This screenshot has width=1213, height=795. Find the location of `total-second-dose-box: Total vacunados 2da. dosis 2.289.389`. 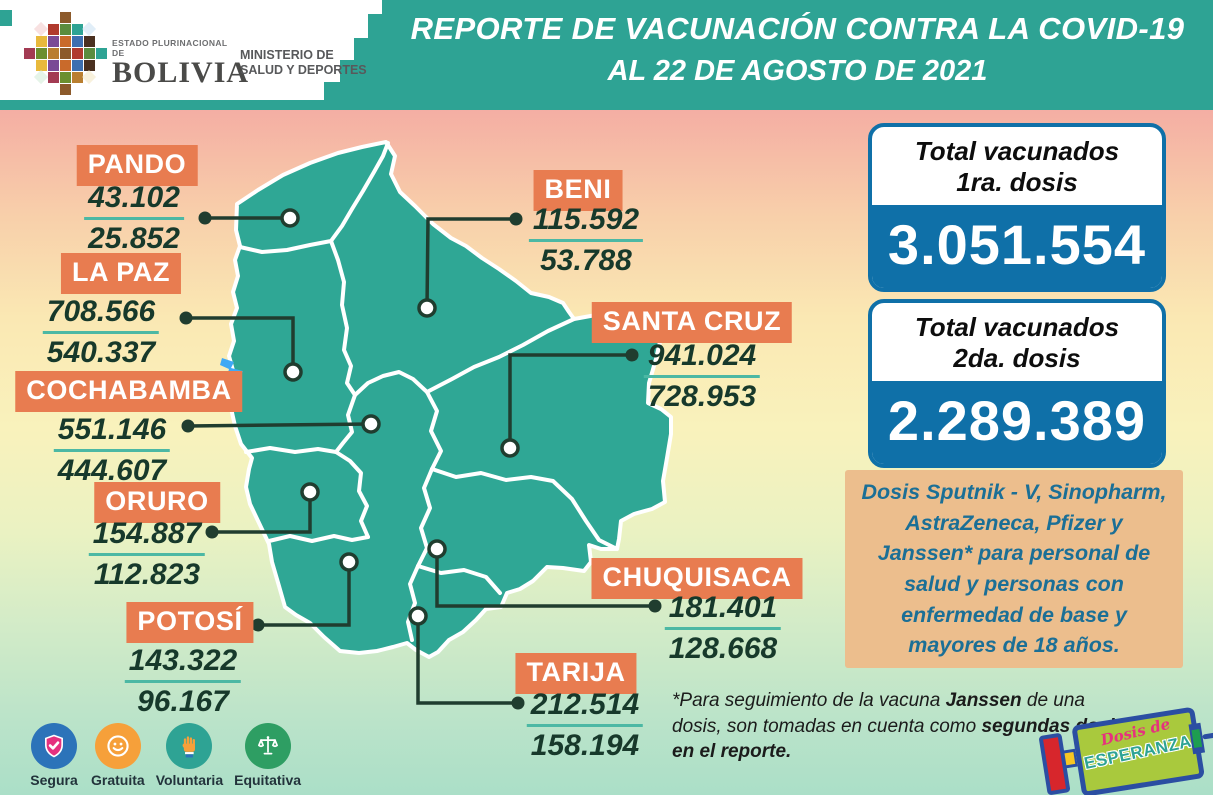

total-second-dose-box: Total vacunados 2da. dosis 2.289.389 is located at coordinates (1017, 384).